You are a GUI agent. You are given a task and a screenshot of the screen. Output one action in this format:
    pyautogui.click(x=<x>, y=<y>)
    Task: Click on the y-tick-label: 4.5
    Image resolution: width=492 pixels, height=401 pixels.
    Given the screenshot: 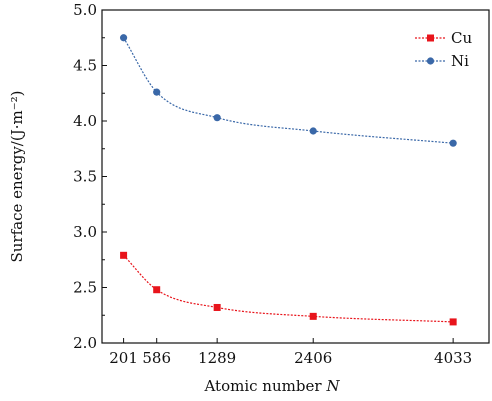 What is the action you would take?
    pyautogui.click(x=85, y=66)
    